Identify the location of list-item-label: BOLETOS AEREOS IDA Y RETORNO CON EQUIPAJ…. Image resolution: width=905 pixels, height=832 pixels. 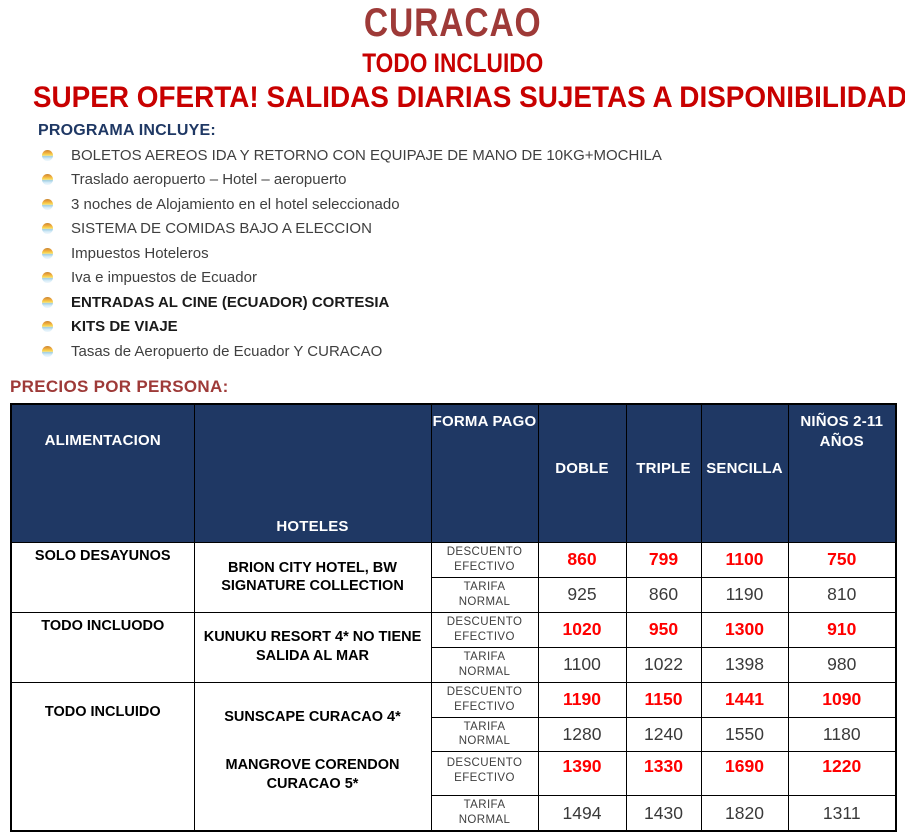
(366, 155).